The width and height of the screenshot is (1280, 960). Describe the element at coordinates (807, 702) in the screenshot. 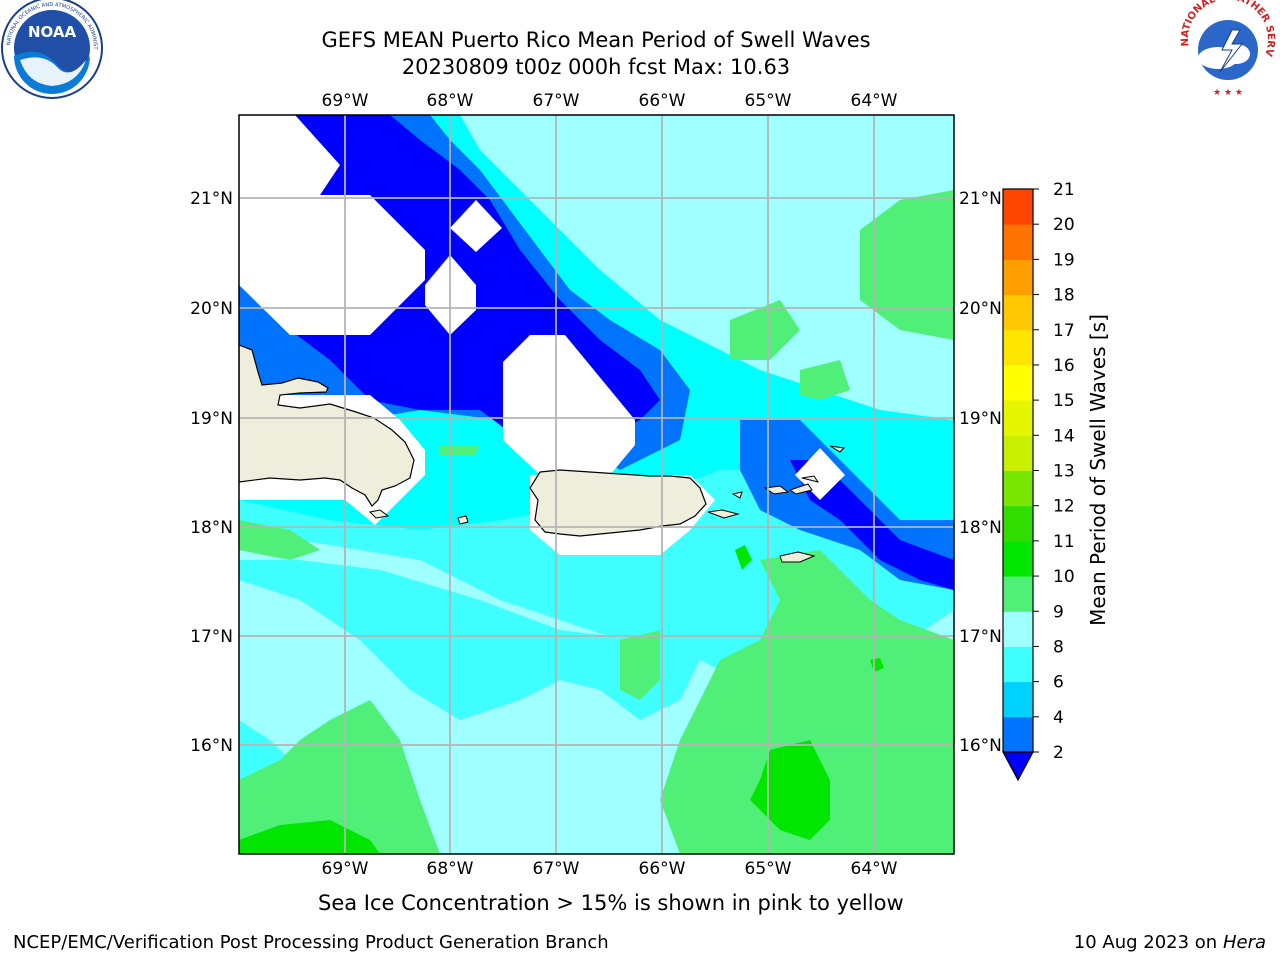

I see `contour-9-10d` at that location.